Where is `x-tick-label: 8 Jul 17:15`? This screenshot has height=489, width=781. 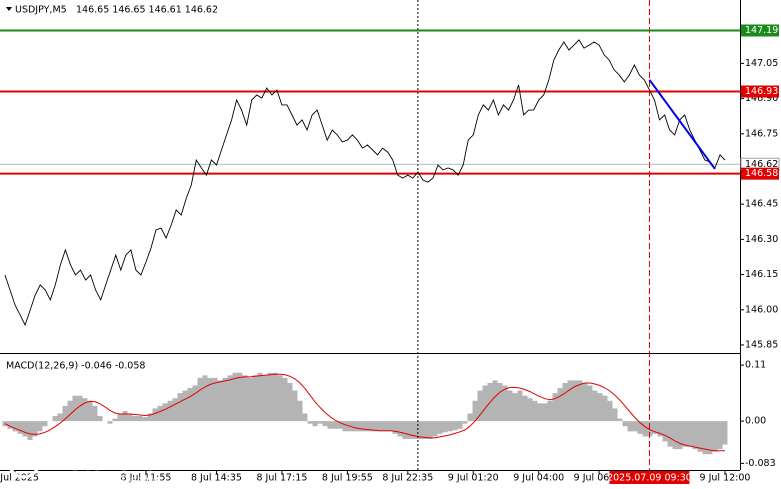 x-tick-label: 8 Jul 17:15 is located at coordinates (281, 478).